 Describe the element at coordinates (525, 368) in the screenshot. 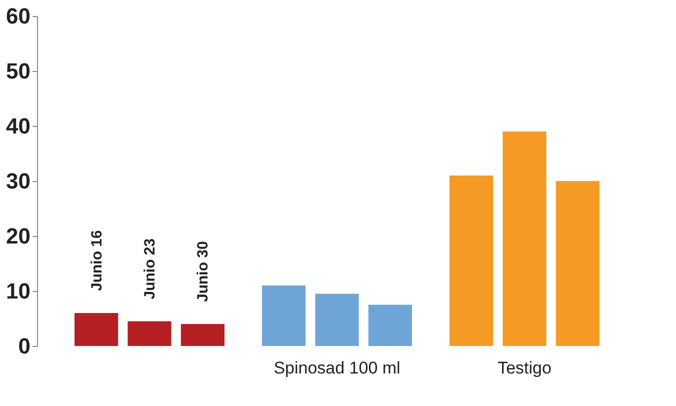

I see `x-tick-label: Testigo` at that location.